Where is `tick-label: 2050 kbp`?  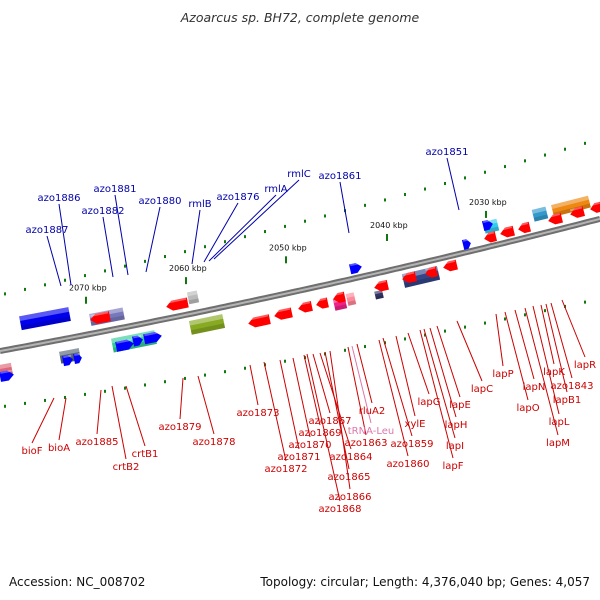
tick-label: 2050 kbp is located at coordinates (288, 247).